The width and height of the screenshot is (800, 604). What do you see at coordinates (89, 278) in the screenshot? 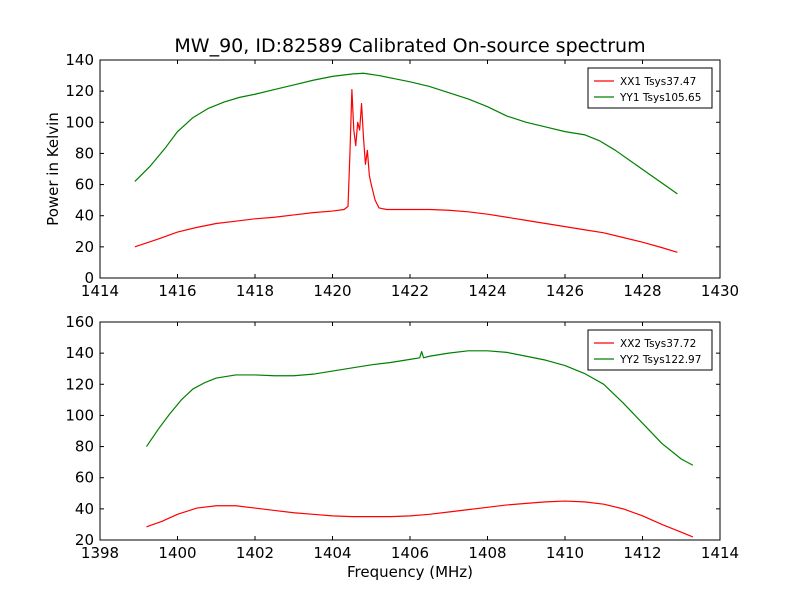
I see `y-tick-label: 0` at bounding box center [89, 278].